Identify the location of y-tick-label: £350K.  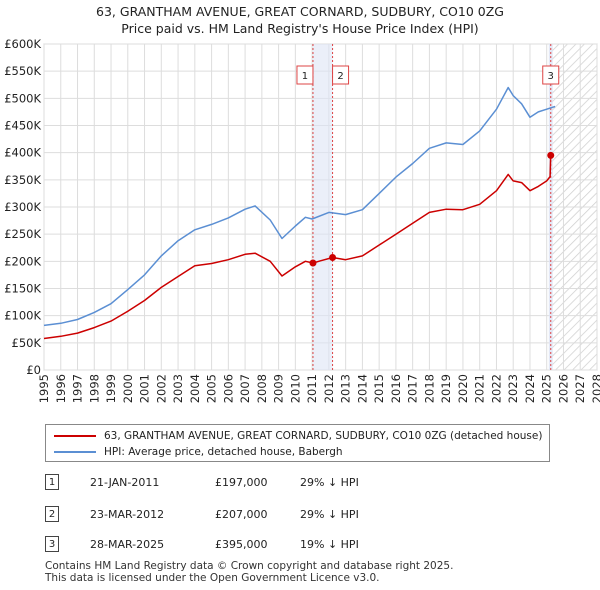
(22, 180).